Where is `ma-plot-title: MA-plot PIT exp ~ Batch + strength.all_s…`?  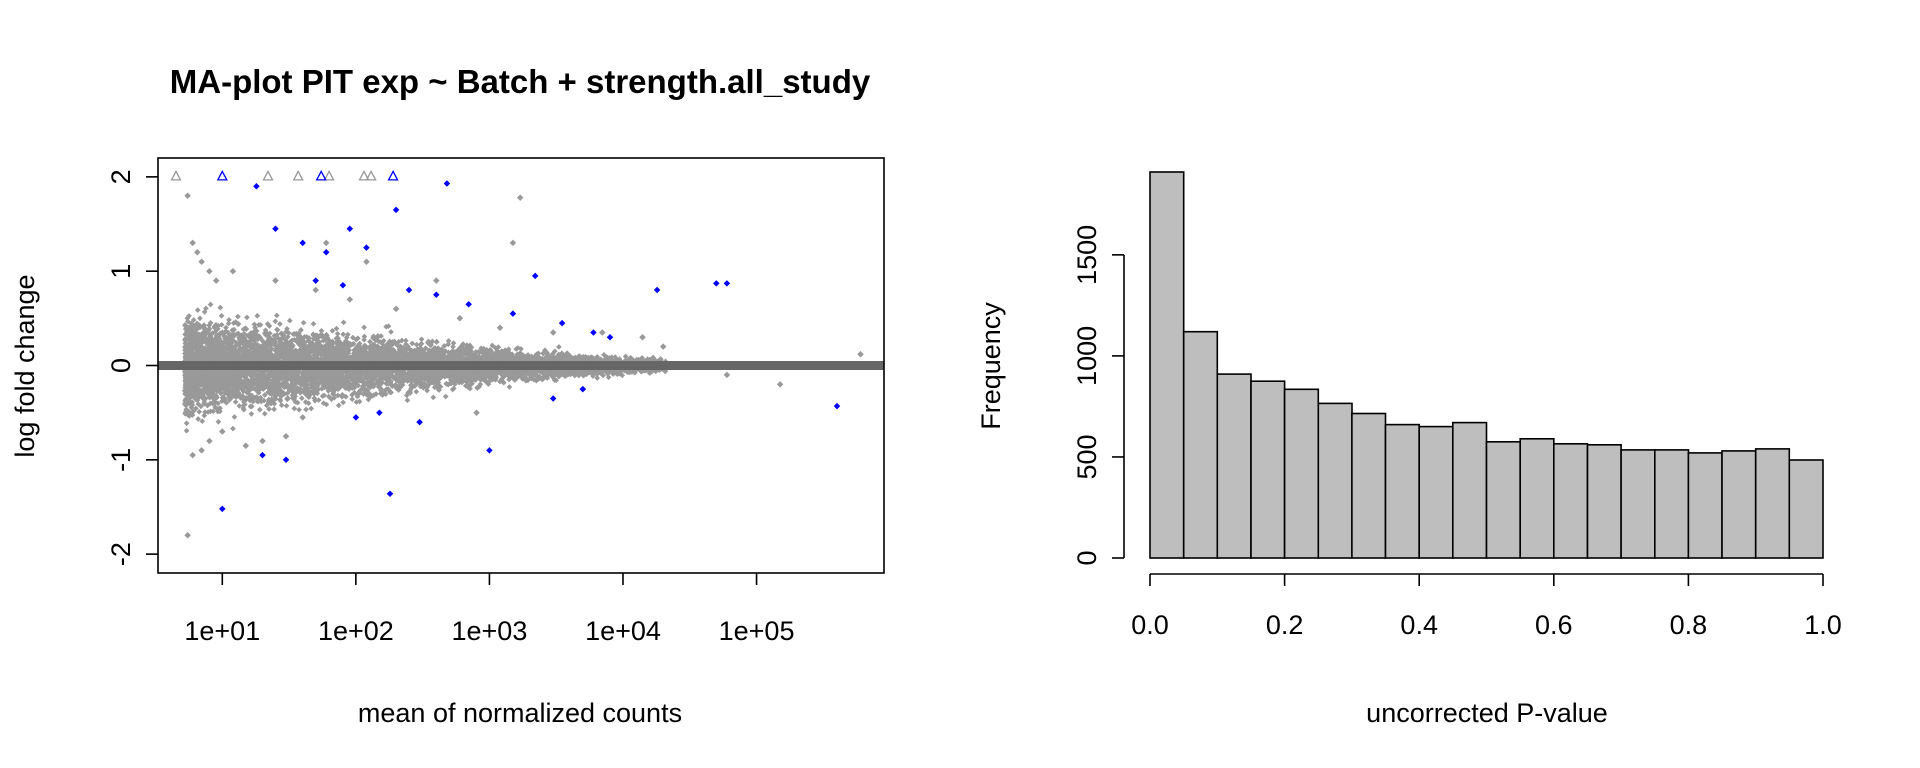 ma-plot-title: MA-plot PIT exp ~ Batch + strength.all_s… is located at coordinates (520, 81).